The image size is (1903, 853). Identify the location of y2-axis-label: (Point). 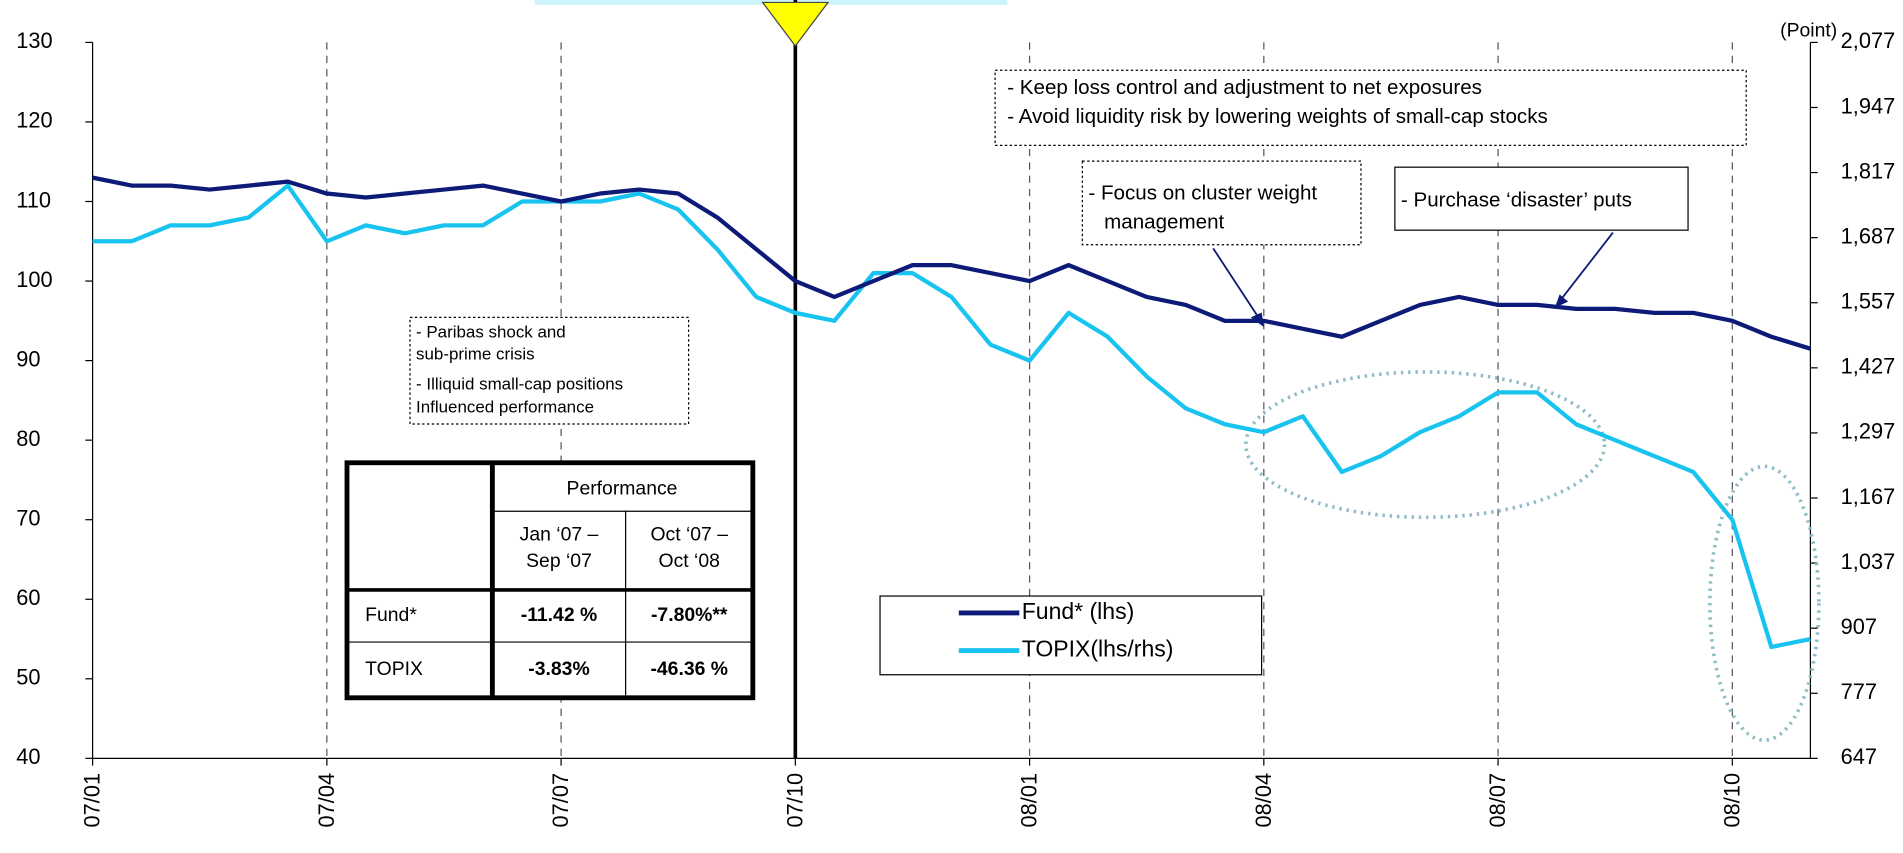
(1808, 31).